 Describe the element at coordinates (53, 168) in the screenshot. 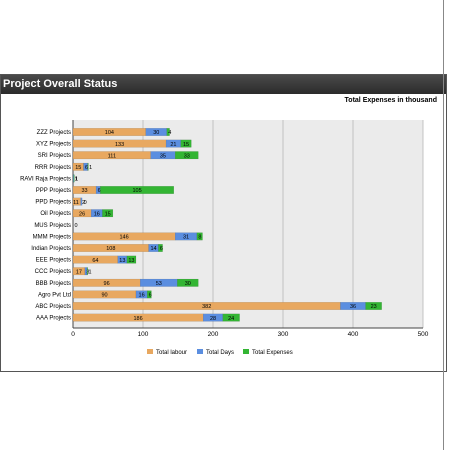

I see `category-label: RRR Projects` at that location.